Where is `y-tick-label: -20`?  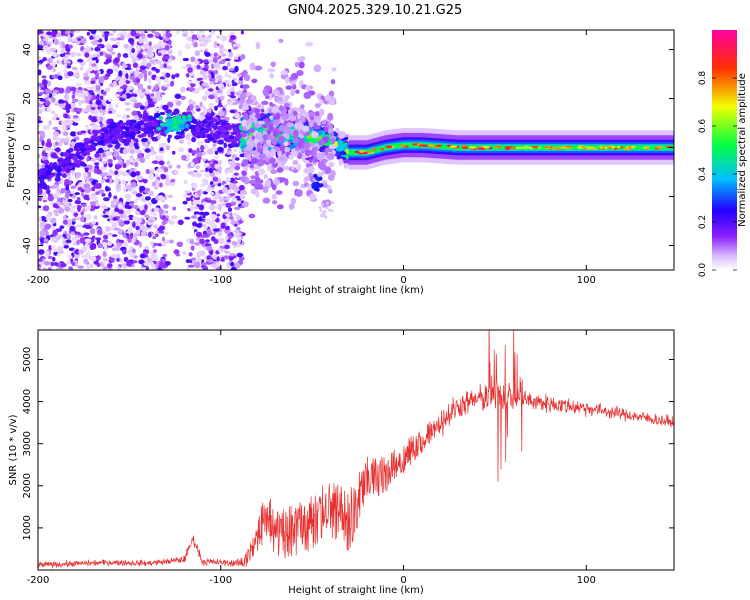 y-tick-label: -20 is located at coordinates (27, 196).